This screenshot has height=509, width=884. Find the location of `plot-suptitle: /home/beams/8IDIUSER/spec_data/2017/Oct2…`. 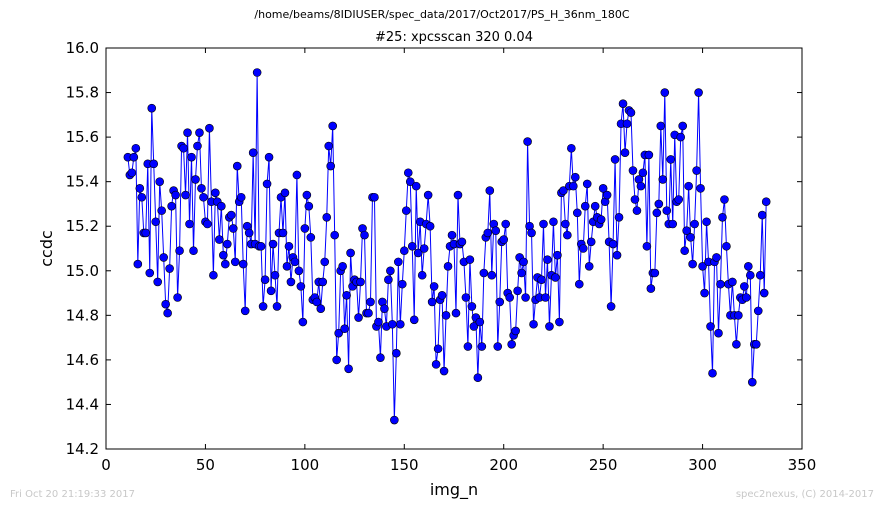

plot-suptitle: /home/beams/8IDIUSER/spec_data/2017/Oct2… is located at coordinates (442, 14).